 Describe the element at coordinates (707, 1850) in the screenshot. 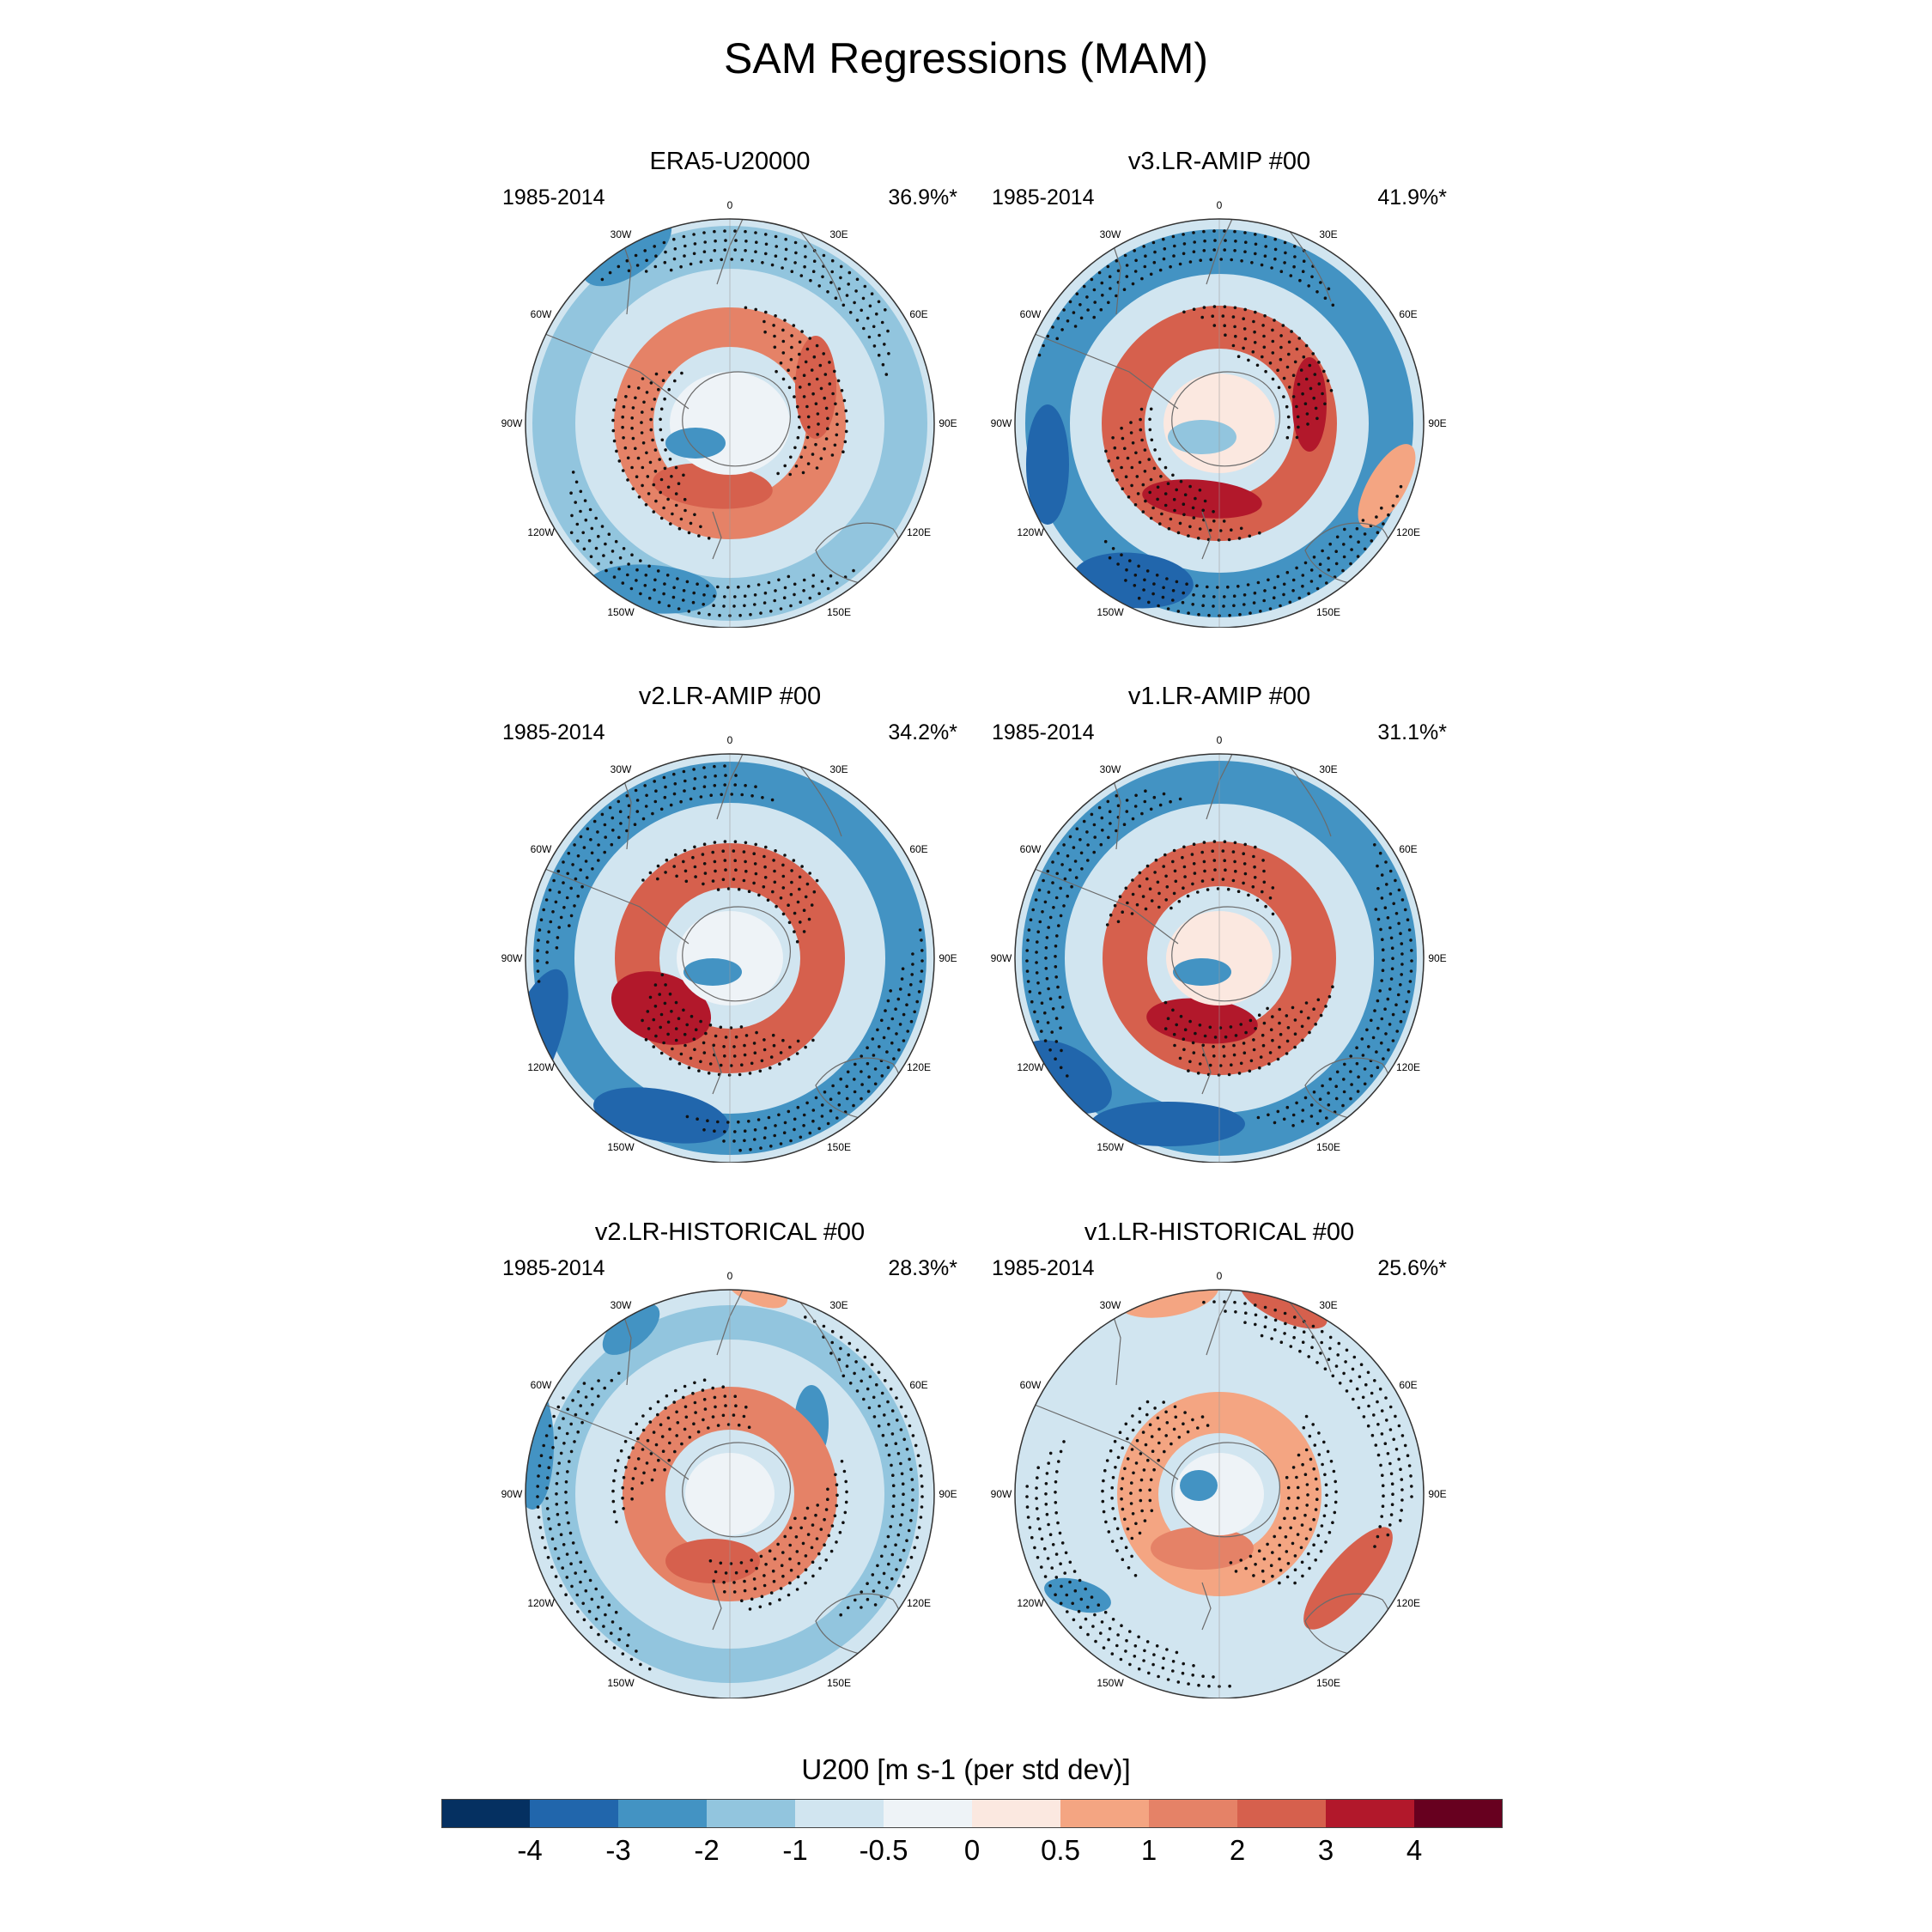

I see `colorbar-tick-label: -2` at that location.